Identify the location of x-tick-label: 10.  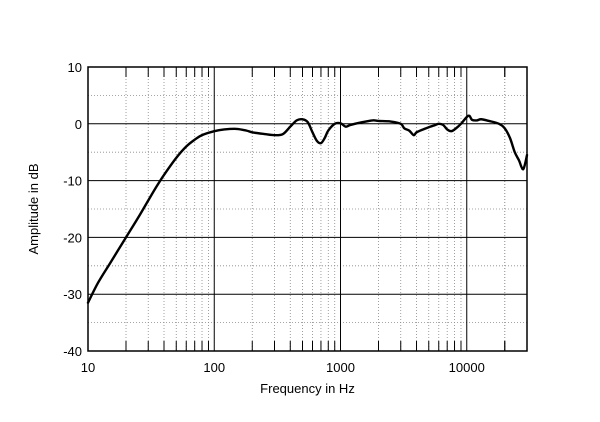
(88, 367).